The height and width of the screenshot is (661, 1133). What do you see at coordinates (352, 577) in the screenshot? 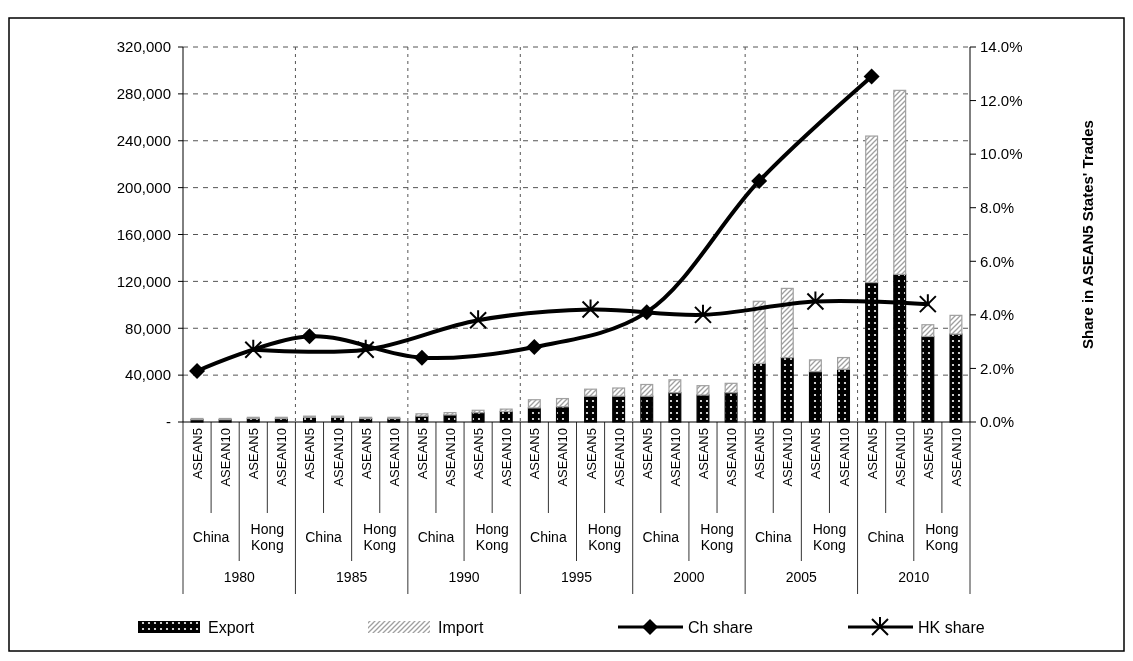
I see `text: 1985` at bounding box center [352, 577].